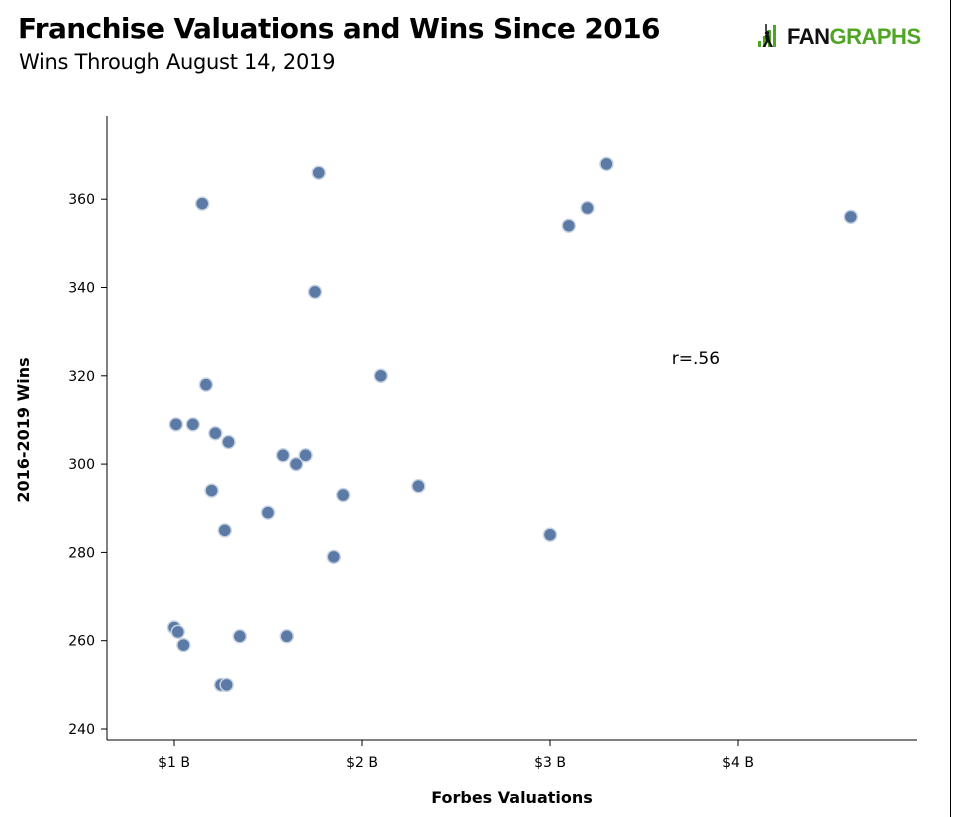  I want to click on x-tick-label: $1 B, so click(174, 763).